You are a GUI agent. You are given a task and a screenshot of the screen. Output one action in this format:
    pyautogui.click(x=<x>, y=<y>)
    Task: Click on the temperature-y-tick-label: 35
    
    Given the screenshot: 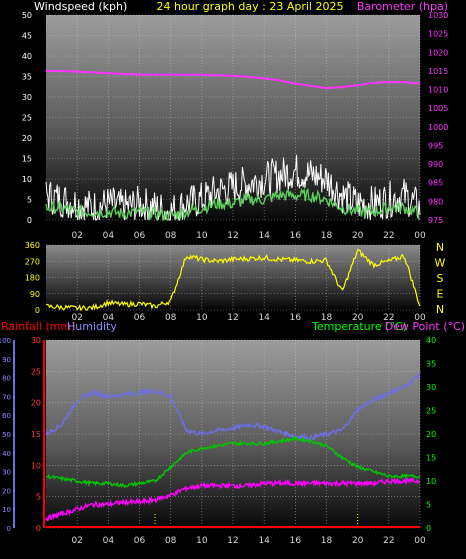 What is the action you would take?
    pyautogui.click(x=431, y=364)
    